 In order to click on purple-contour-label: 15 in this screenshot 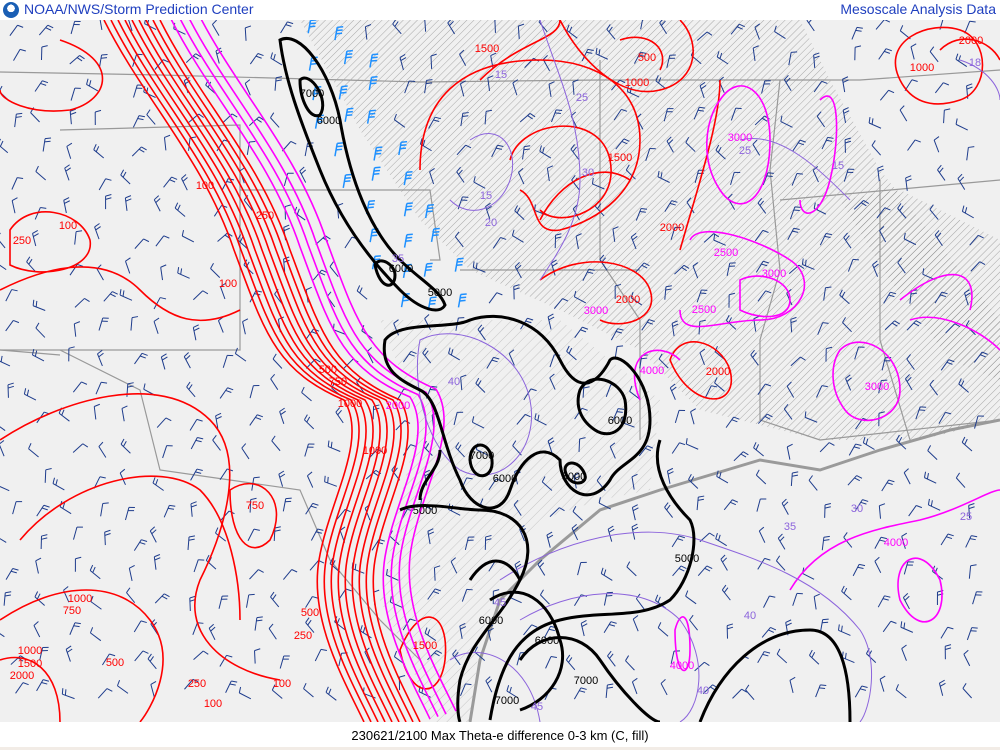, I will do `click(838, 166)`.